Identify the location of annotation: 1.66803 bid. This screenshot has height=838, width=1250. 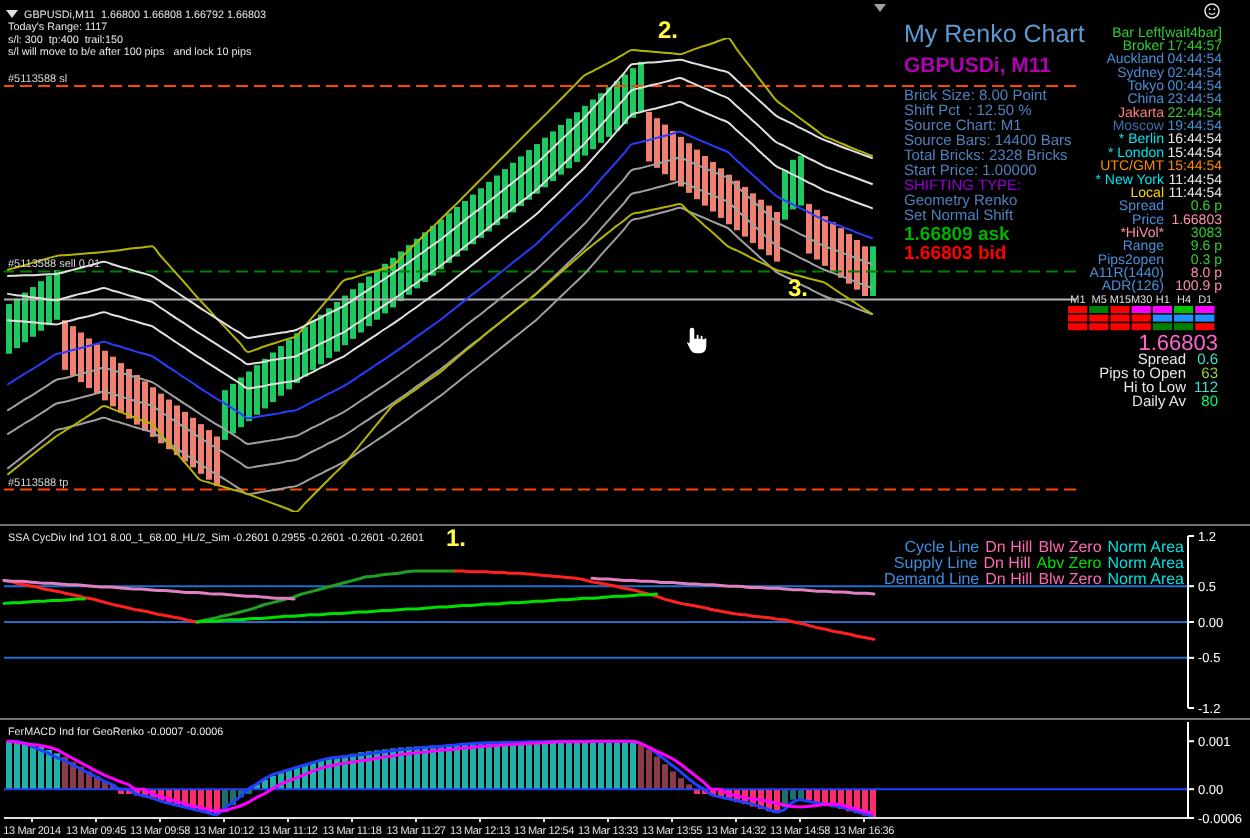
(955, 254).